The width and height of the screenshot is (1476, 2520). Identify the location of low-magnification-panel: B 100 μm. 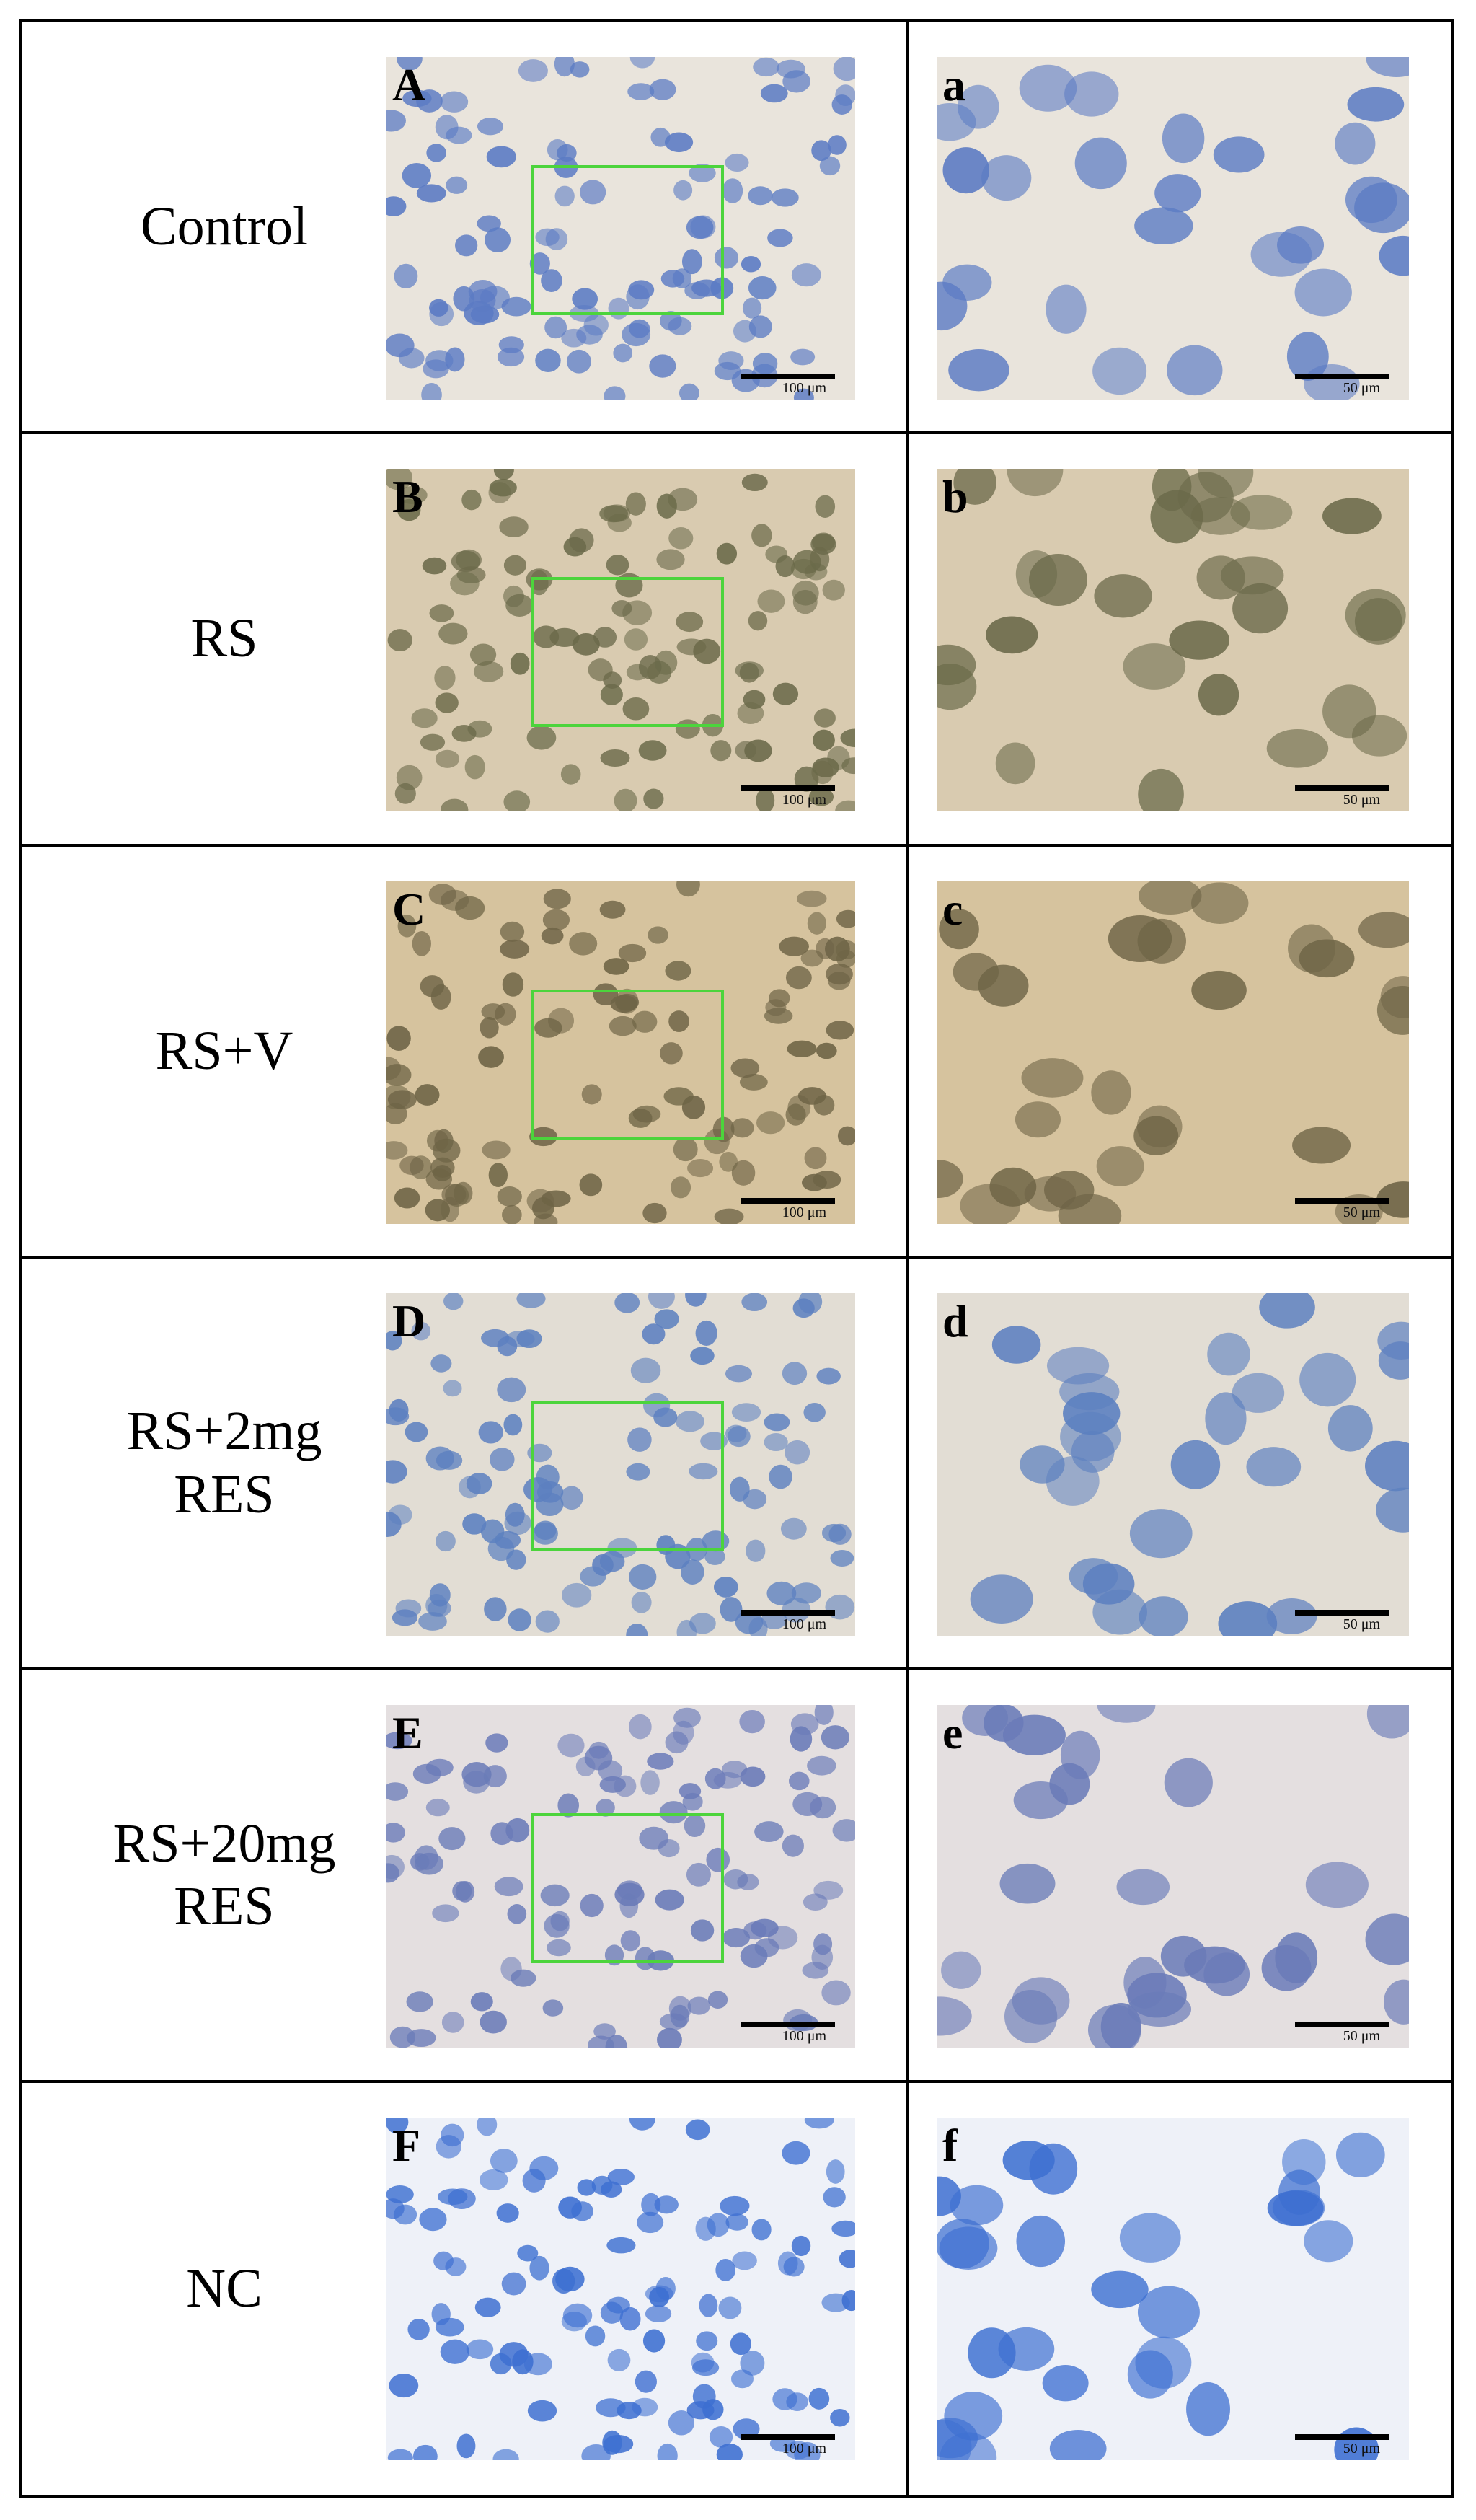
(620, 640).